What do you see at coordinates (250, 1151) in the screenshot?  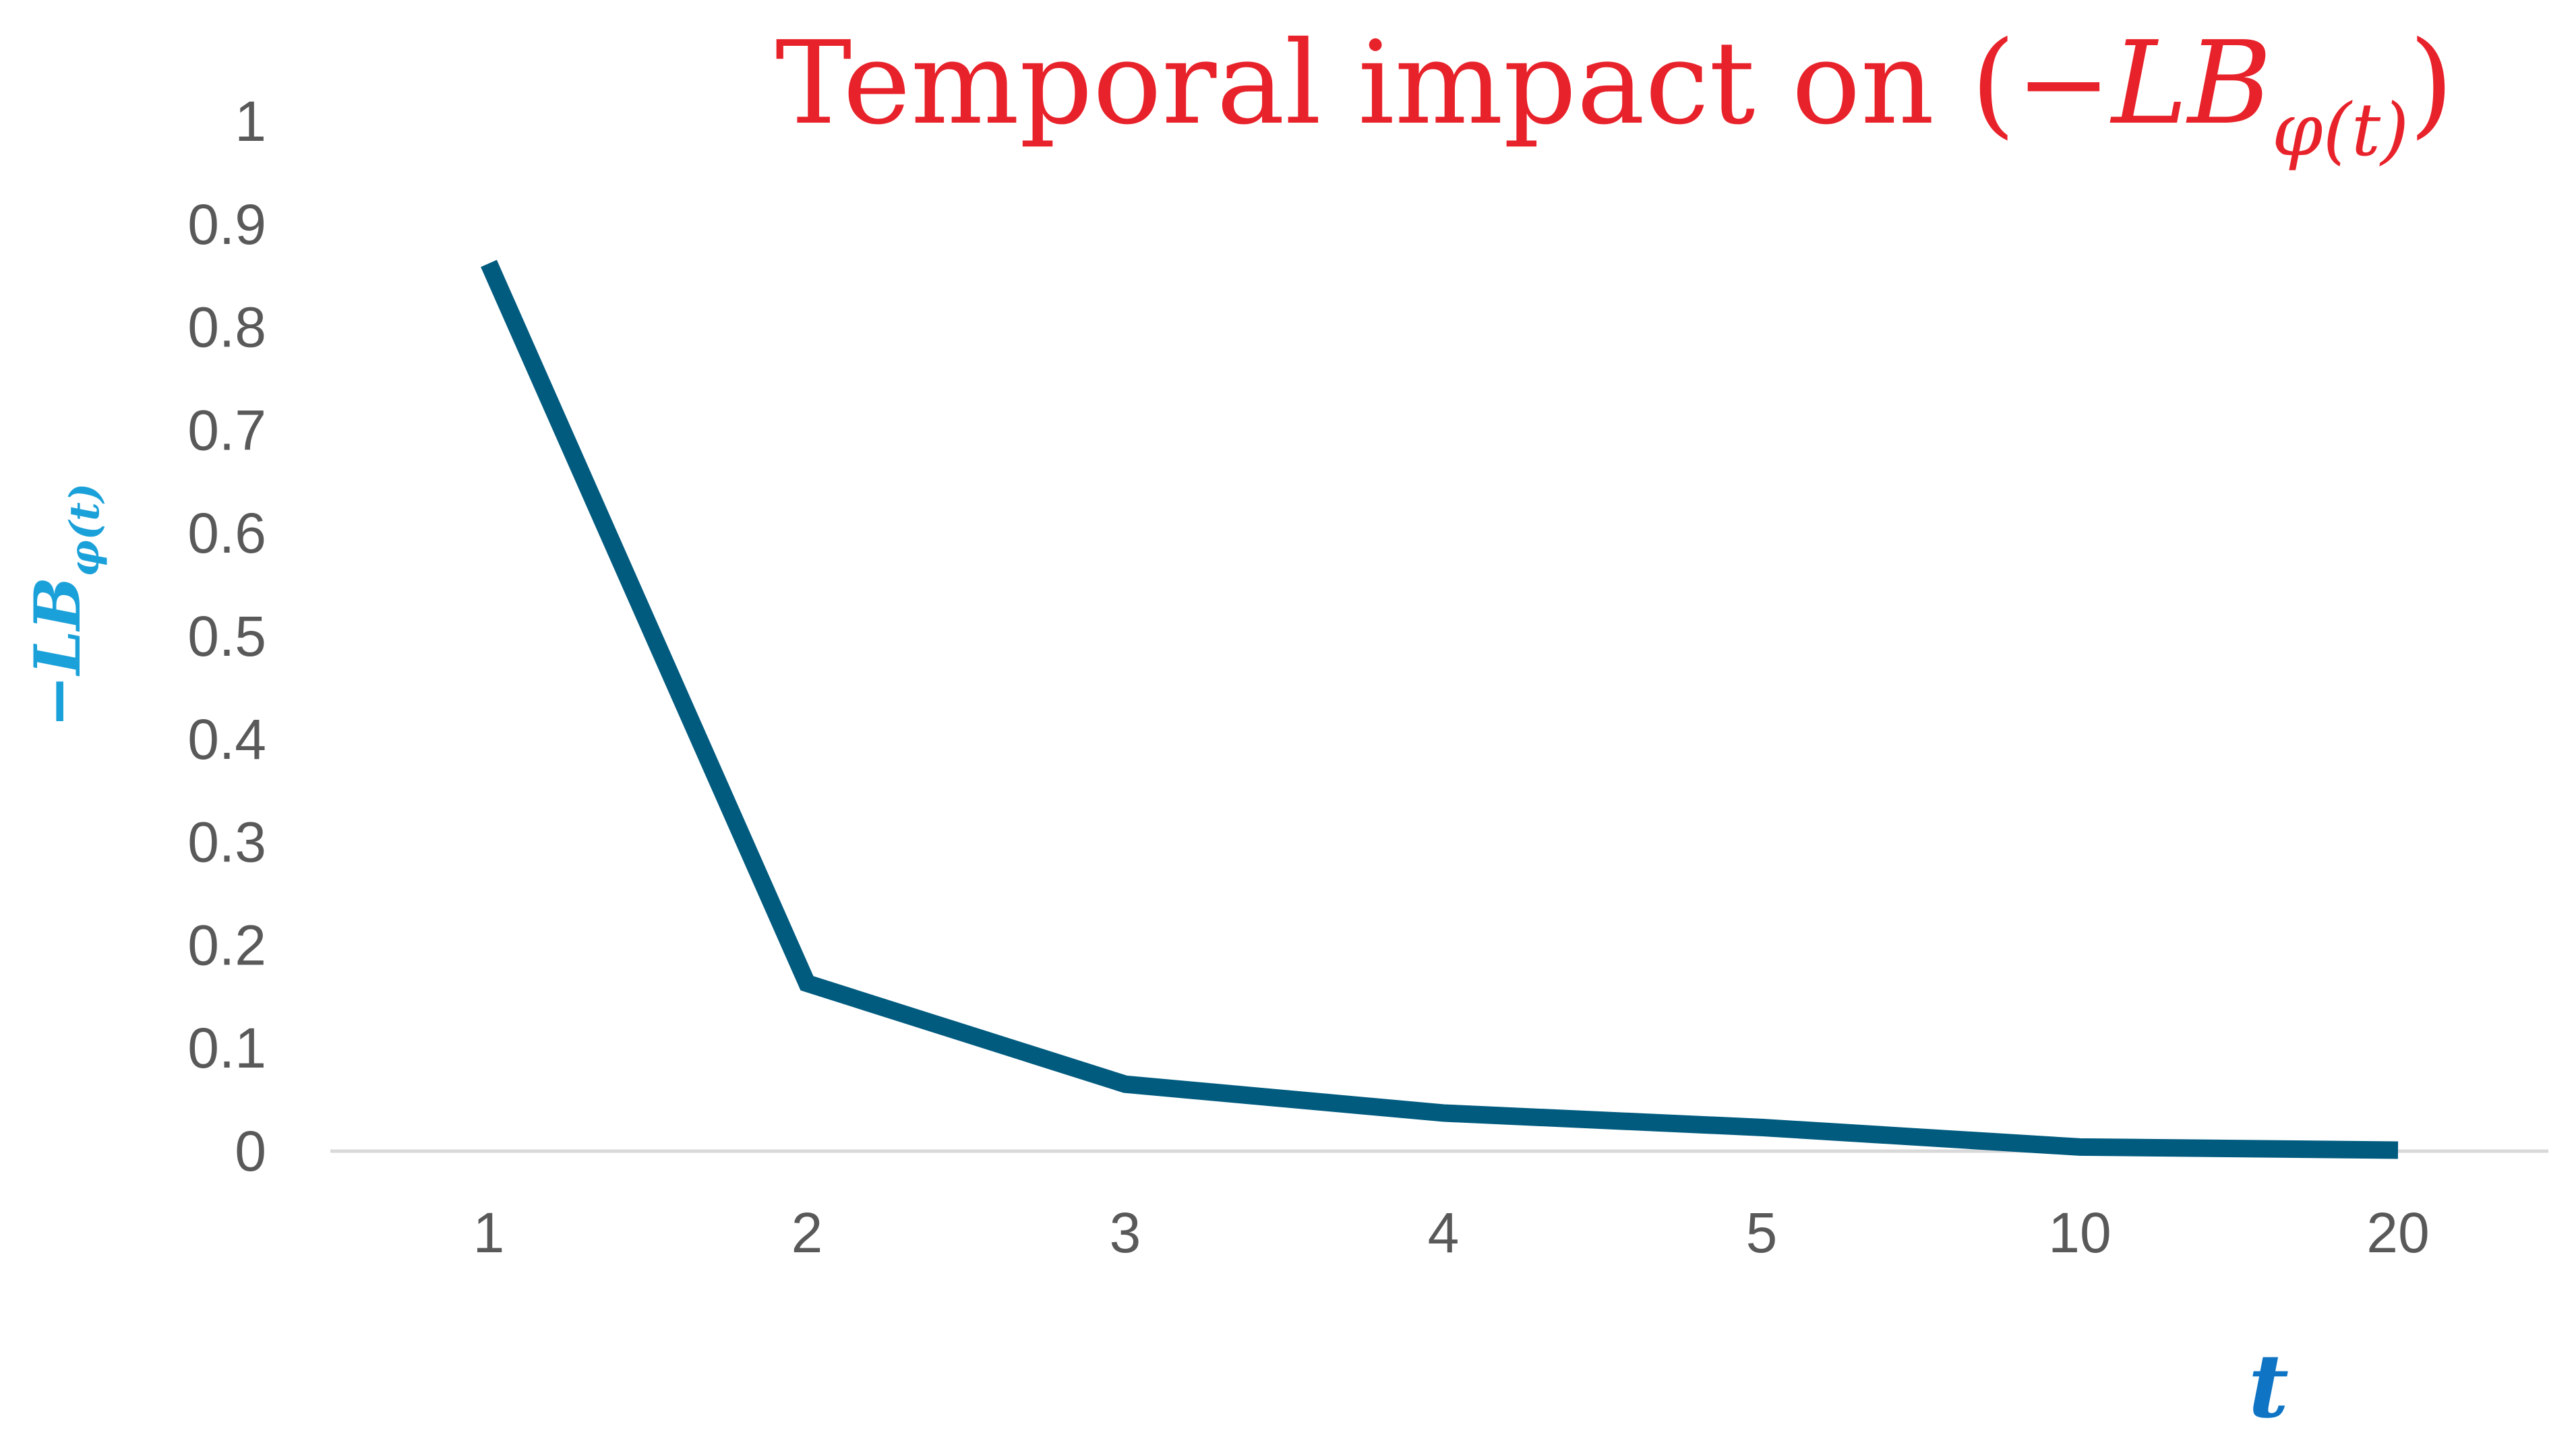 I see `y-tick-label: 0` at bounding box center [250, 1151].